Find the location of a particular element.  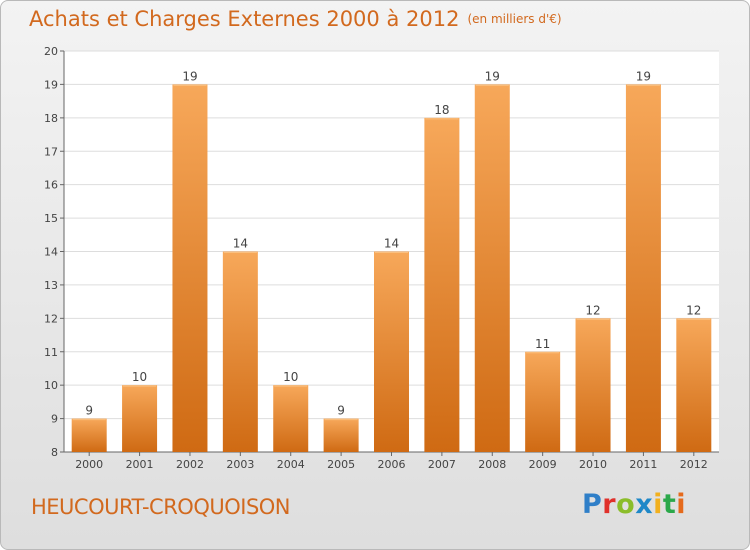

bar-2008 is located at coordinates (492, 268).